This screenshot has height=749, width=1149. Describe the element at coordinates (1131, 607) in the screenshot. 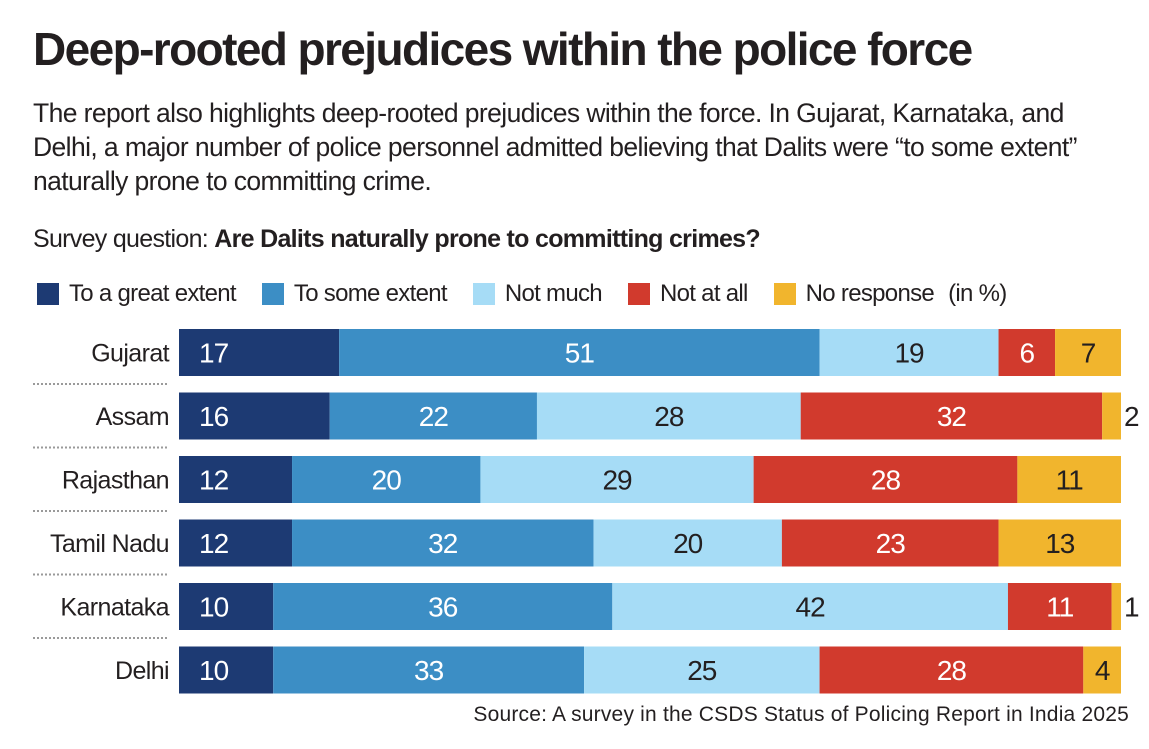

I see `data-label: 1` at that location.